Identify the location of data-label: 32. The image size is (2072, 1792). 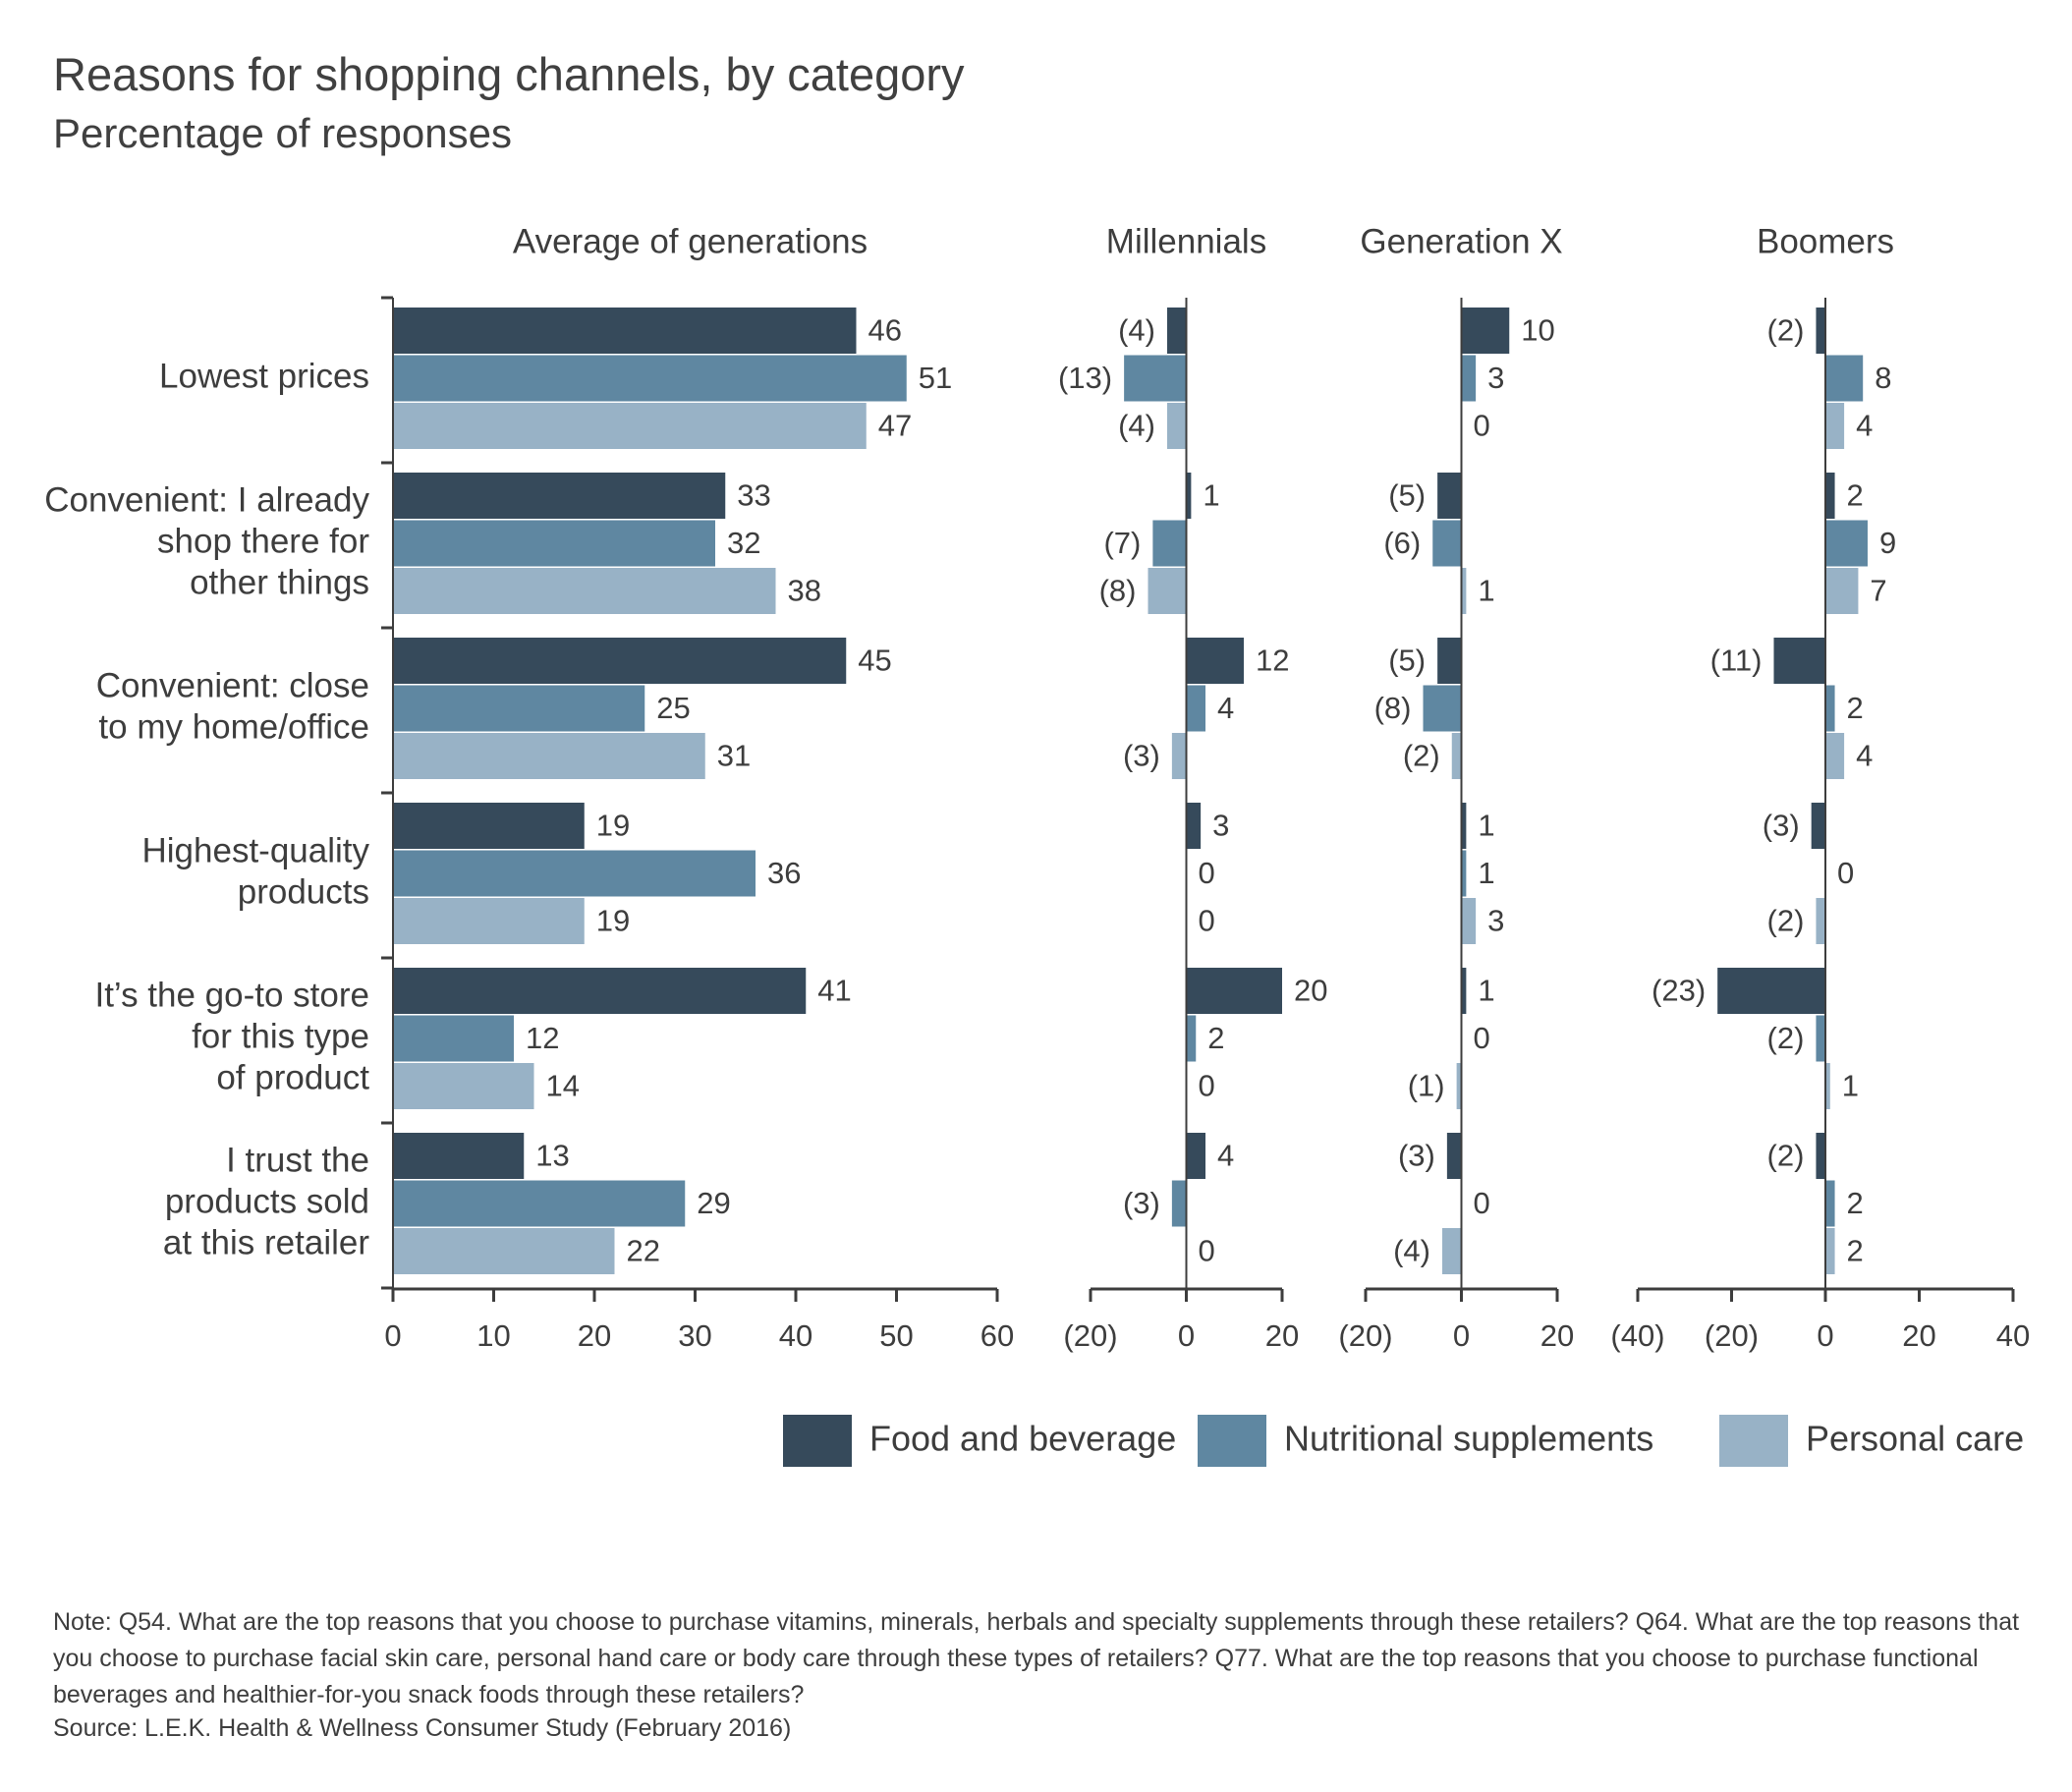
(743, 543).